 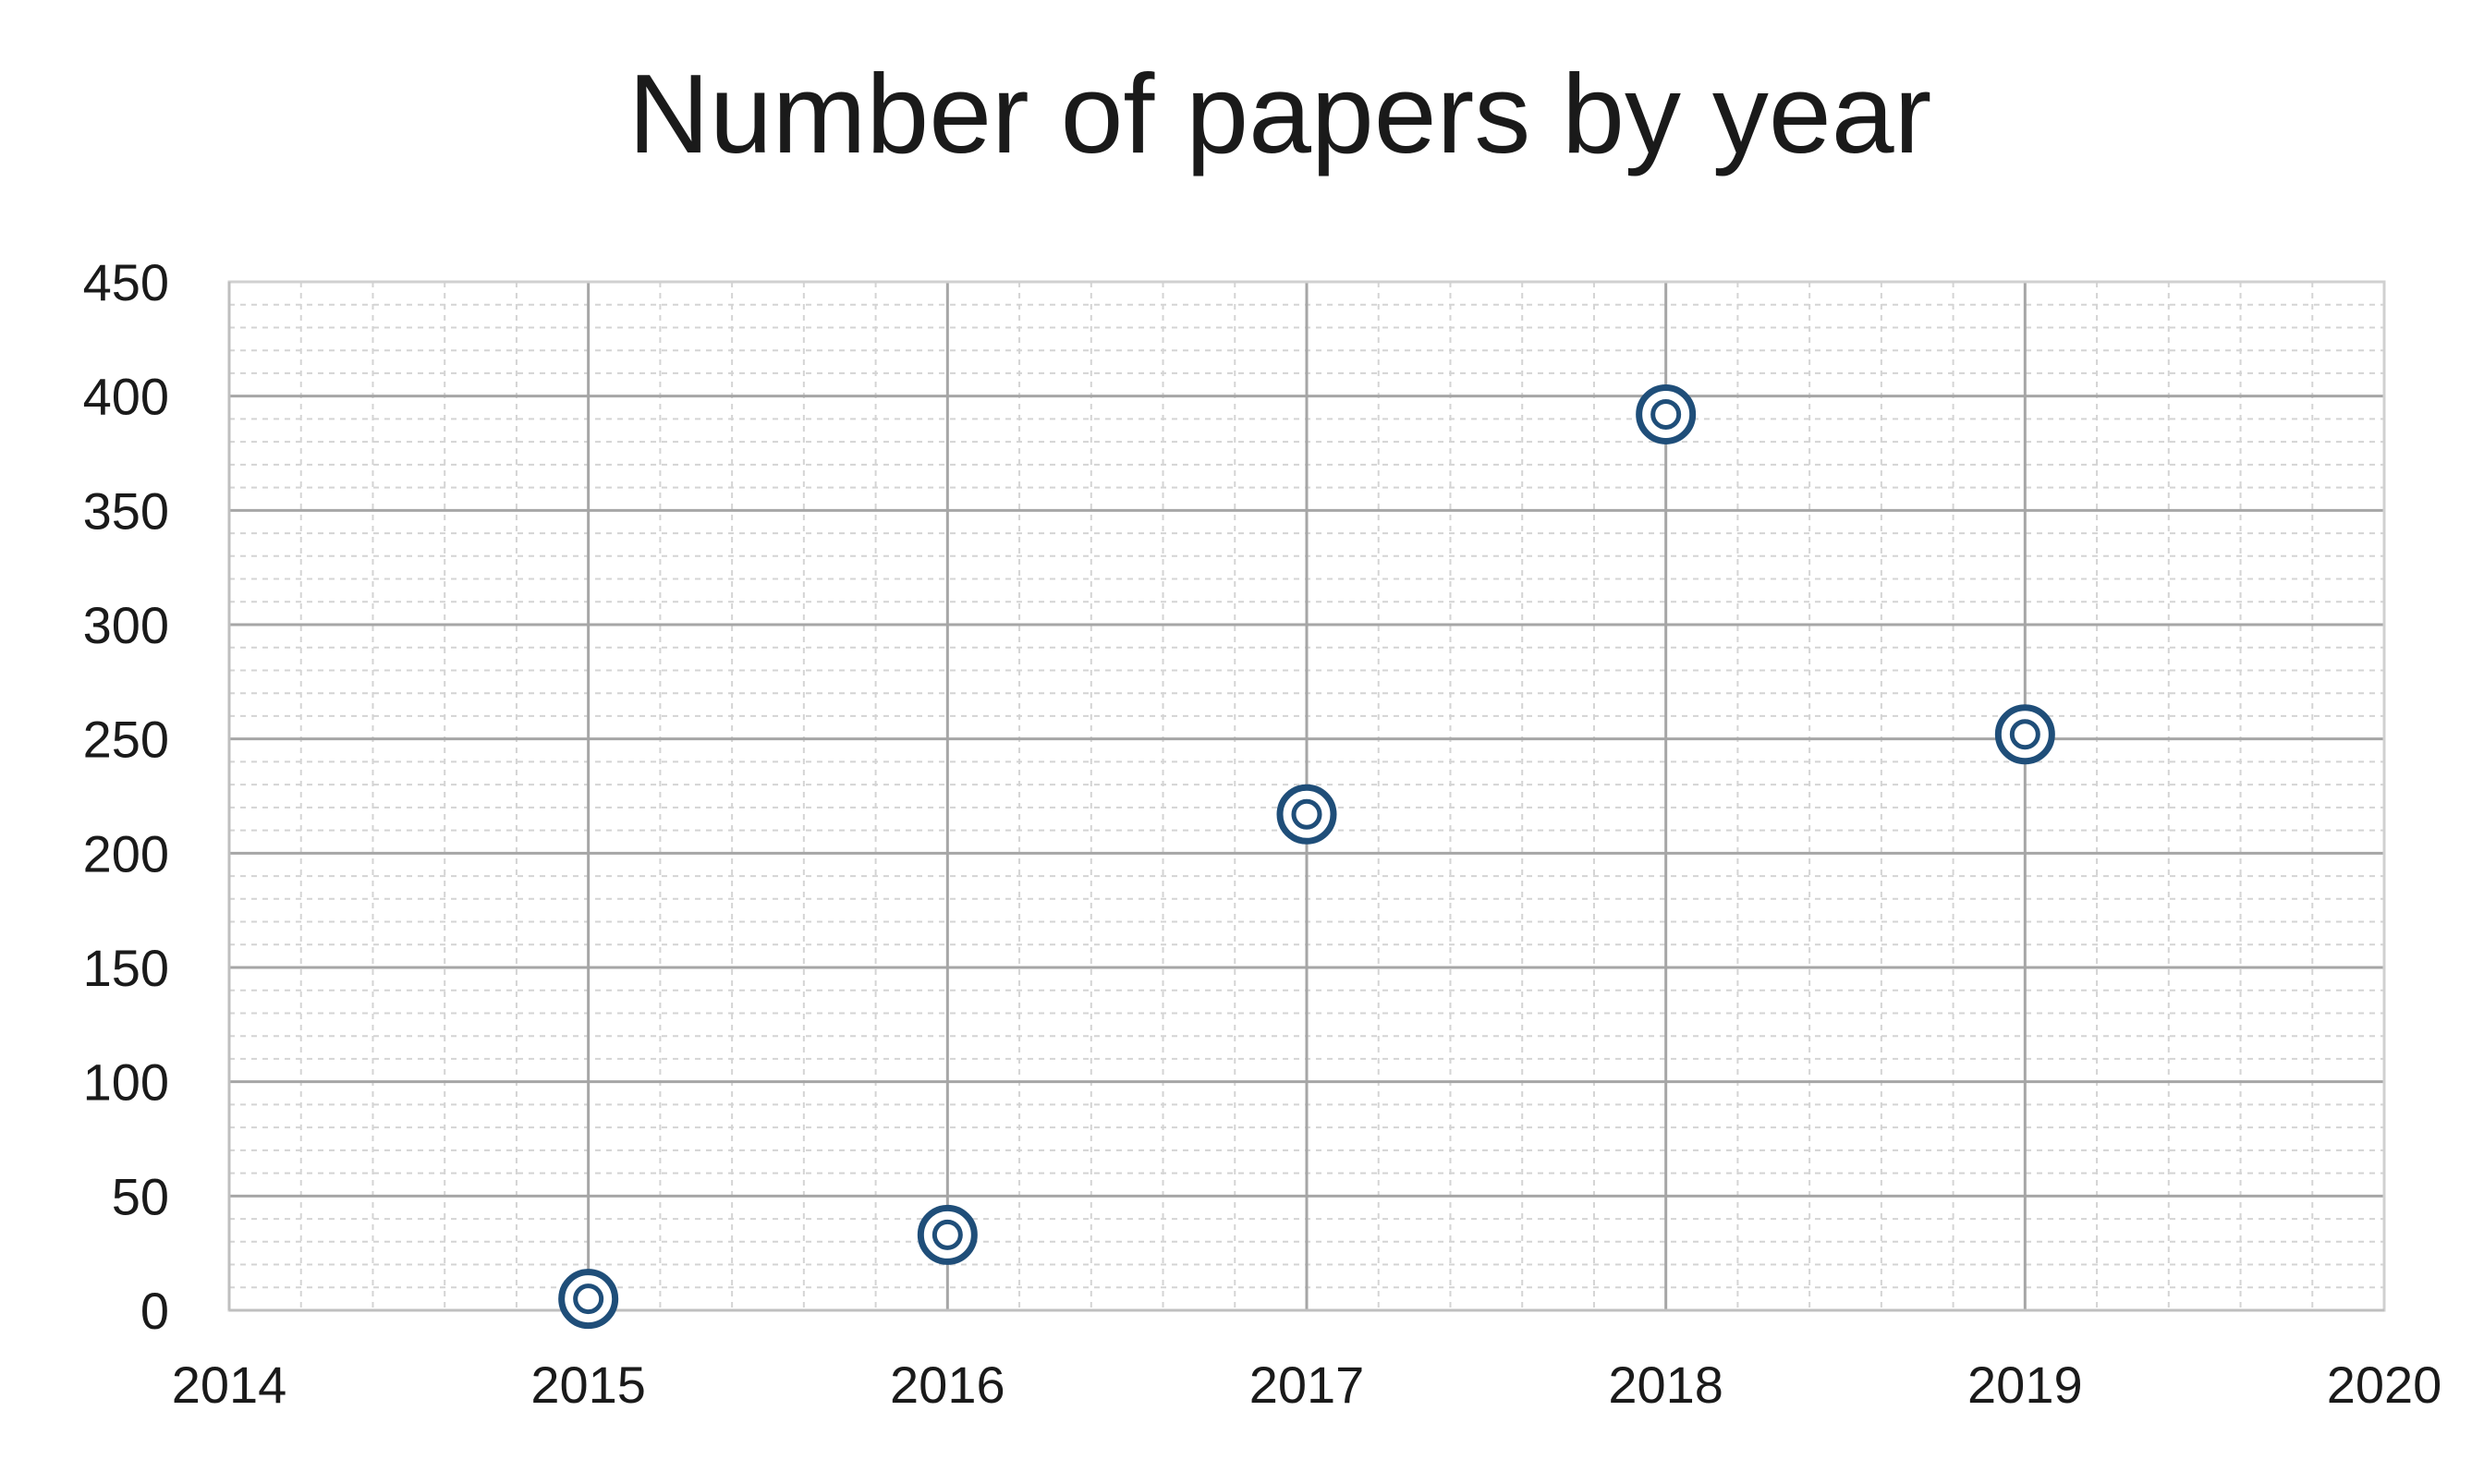 I want to click on y-tick-label: 0, so click(x=154, y=1311).